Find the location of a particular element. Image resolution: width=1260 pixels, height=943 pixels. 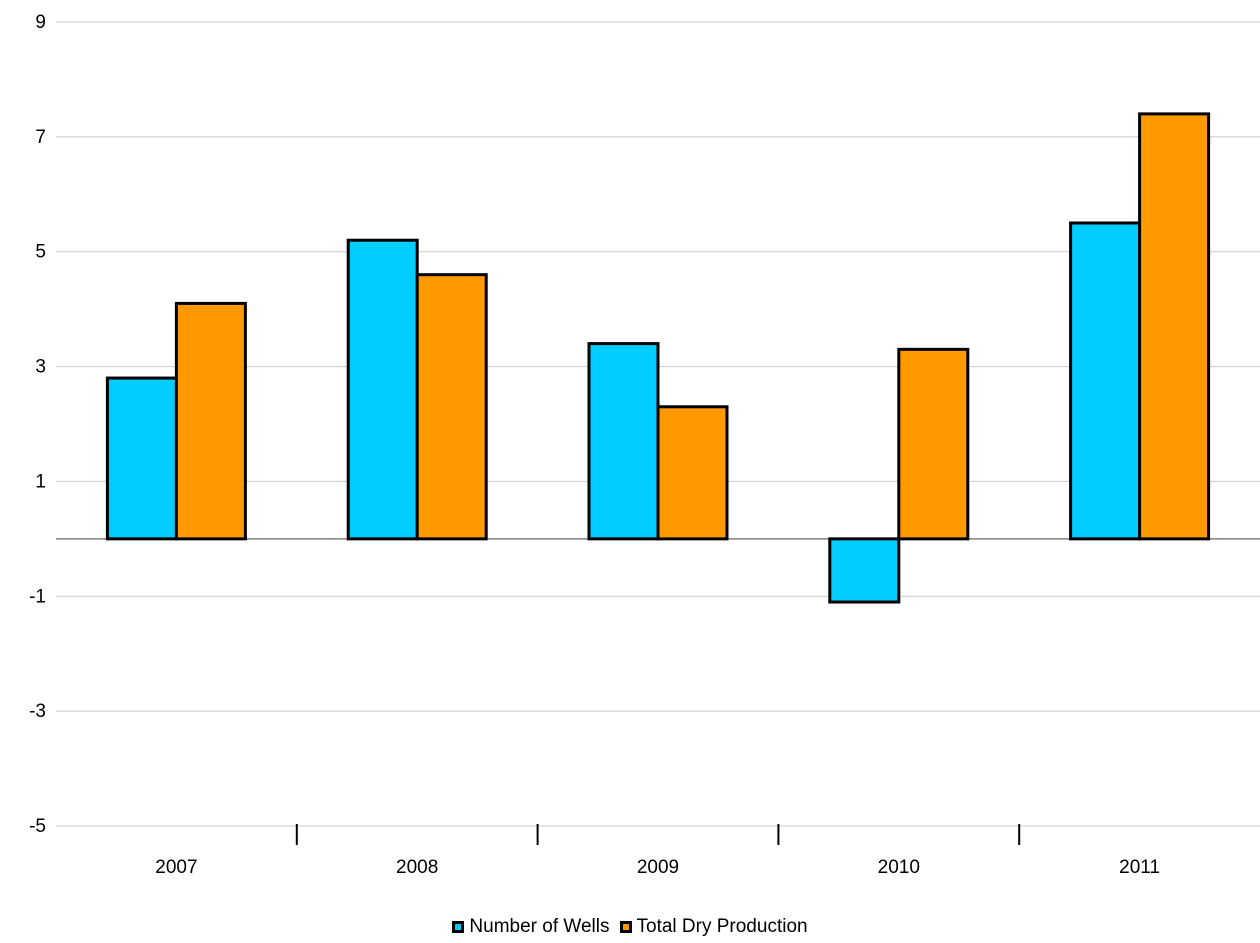

legend-item-total-dry-production: Total Dry Production is located at coordinates (713, 927).